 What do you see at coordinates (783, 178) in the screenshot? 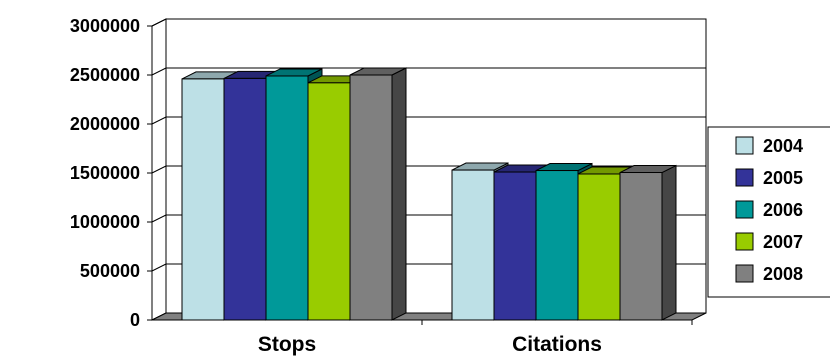
I see `legend-label: 2005` at bounding box center [783, 178].